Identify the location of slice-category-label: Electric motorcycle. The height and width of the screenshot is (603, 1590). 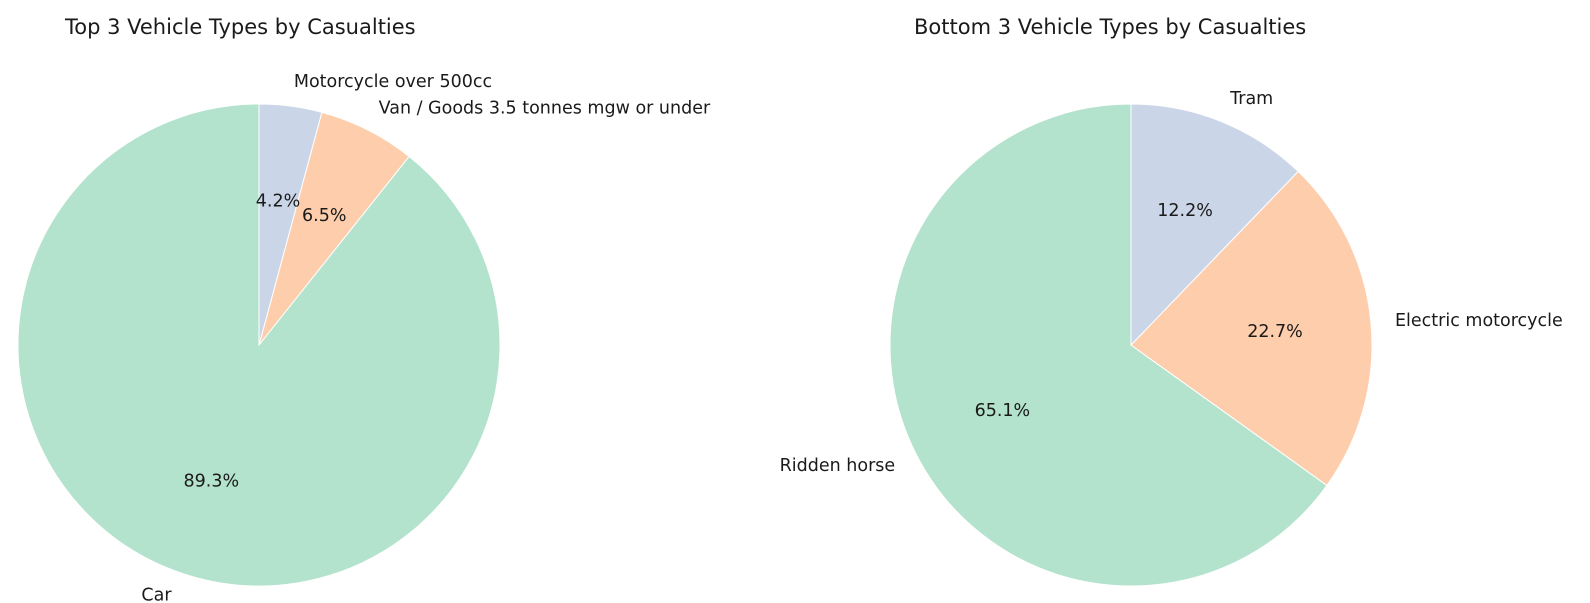
(1479, 321).